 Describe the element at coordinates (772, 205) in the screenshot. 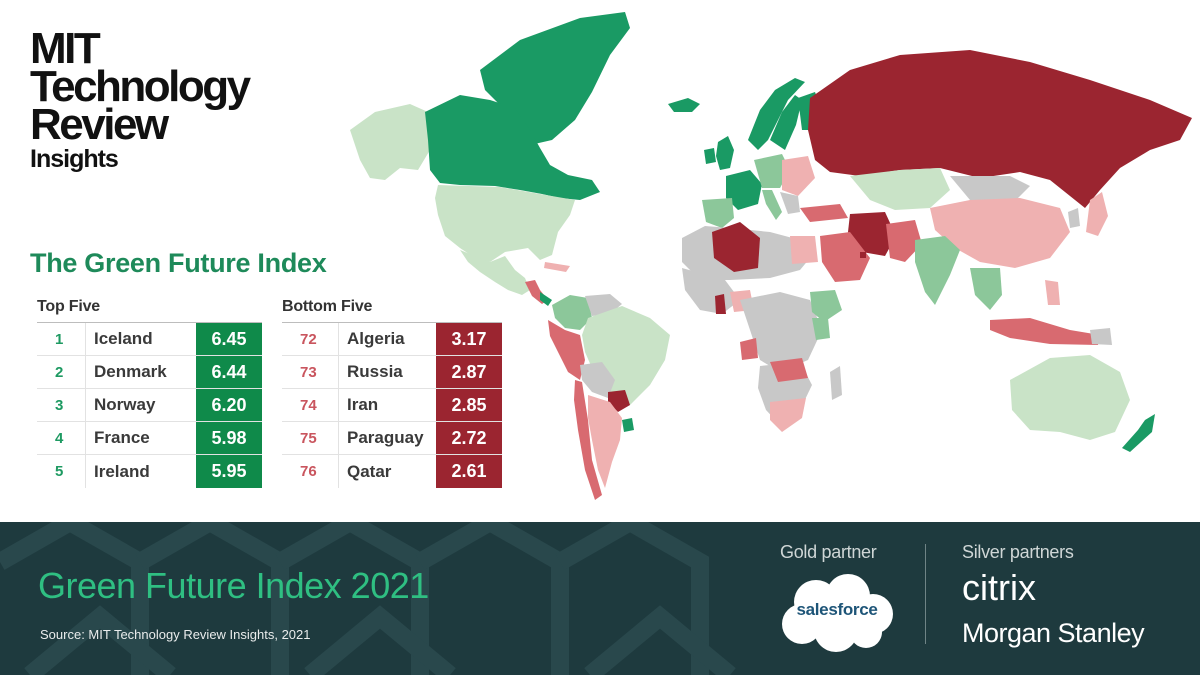

I see `map-region-italy` at that location.